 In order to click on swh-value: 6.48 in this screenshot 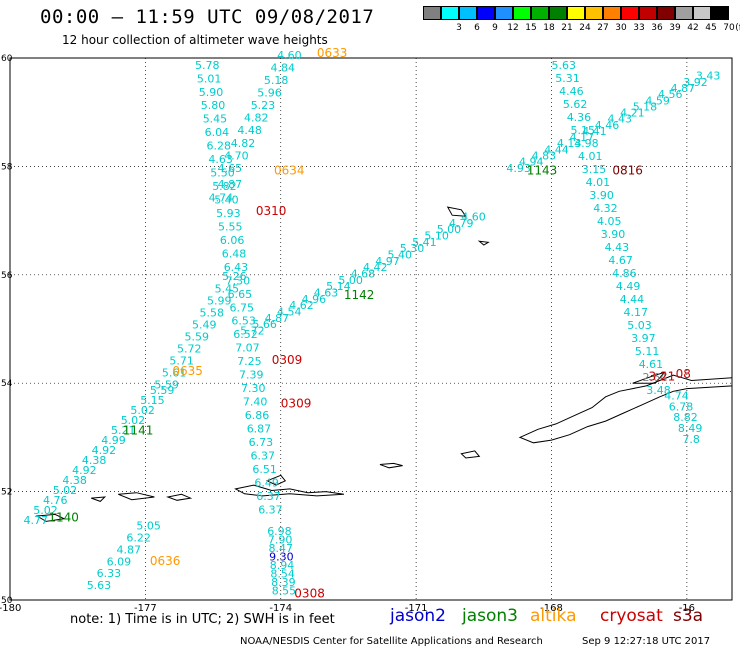, I will do `click(234, 253)`.